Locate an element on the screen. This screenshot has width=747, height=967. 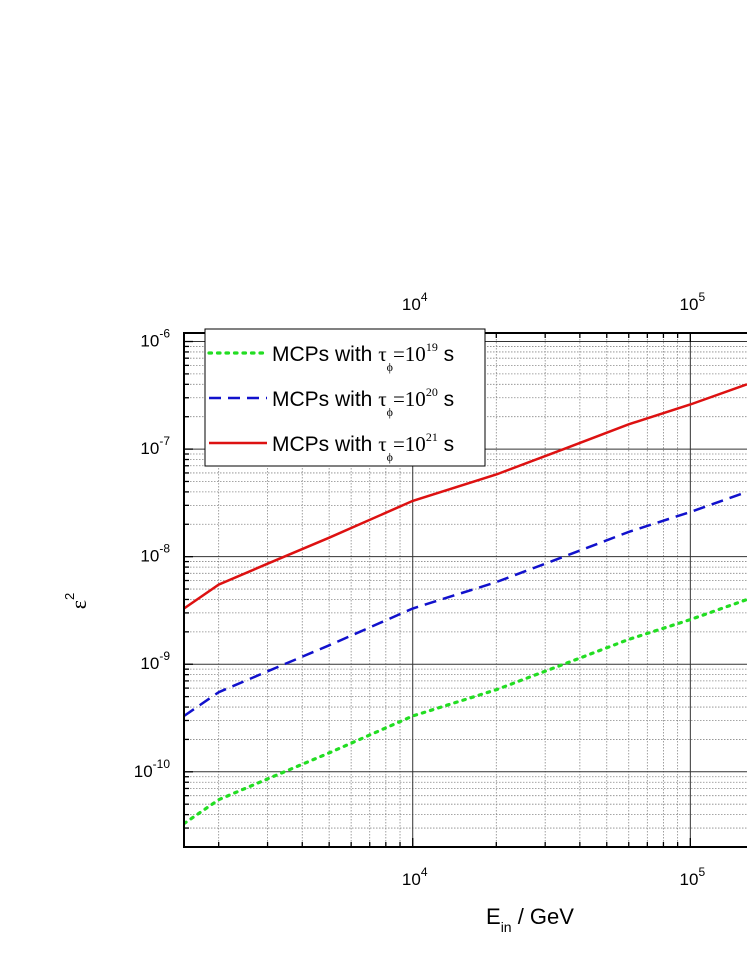
x-tick-label-bottom: 10⁵ is located at coordinates (693, 877).